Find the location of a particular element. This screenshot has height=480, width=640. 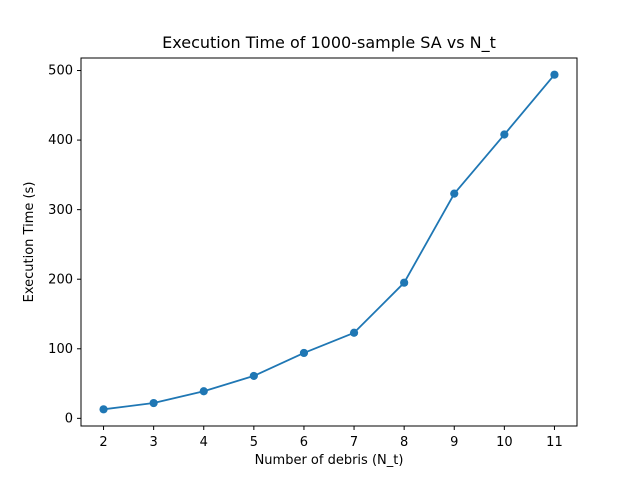

y-tick-label: 300 is located at coordinates (60, 210).